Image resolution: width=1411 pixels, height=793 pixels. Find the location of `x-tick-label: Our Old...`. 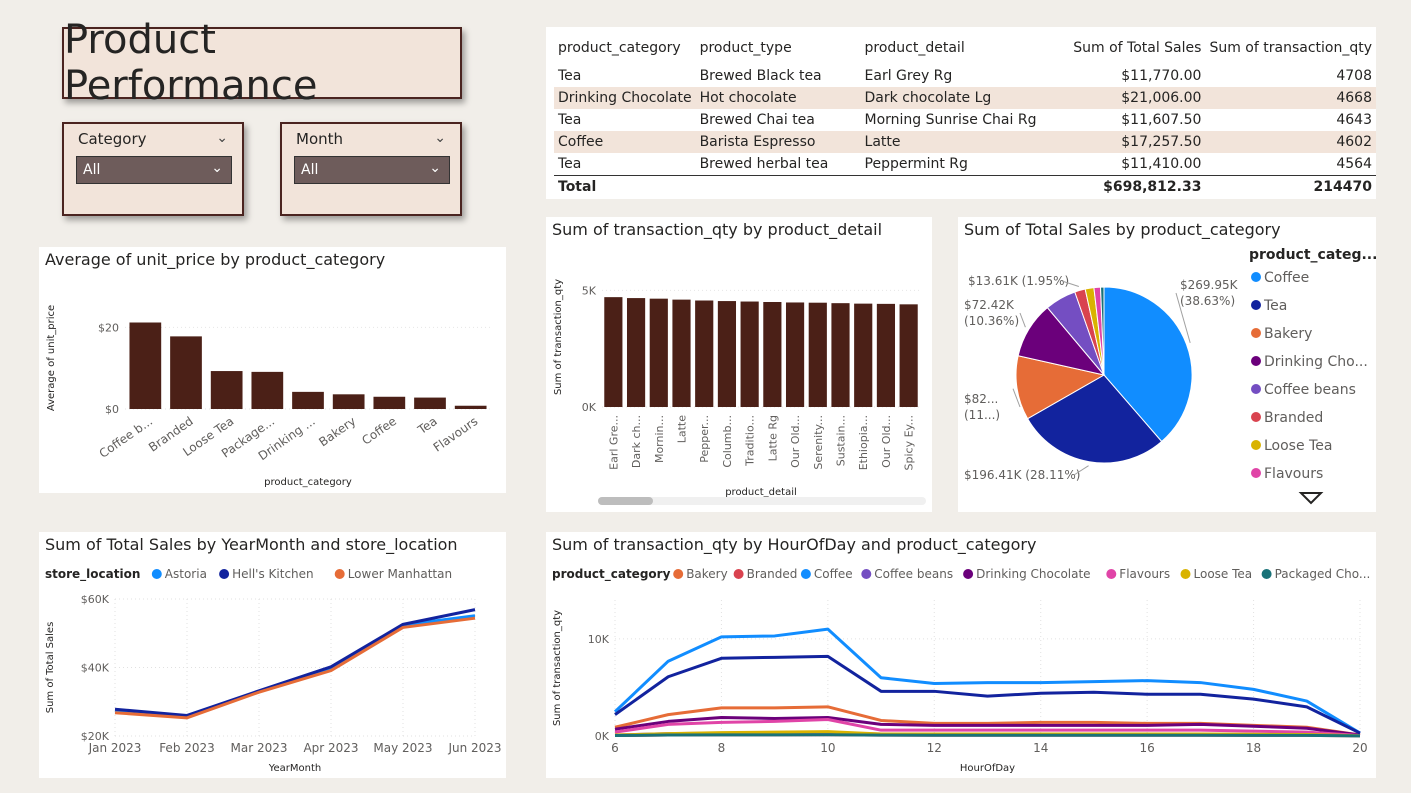

x-tick-label: Our Old... is located at coordinates (795, 441).